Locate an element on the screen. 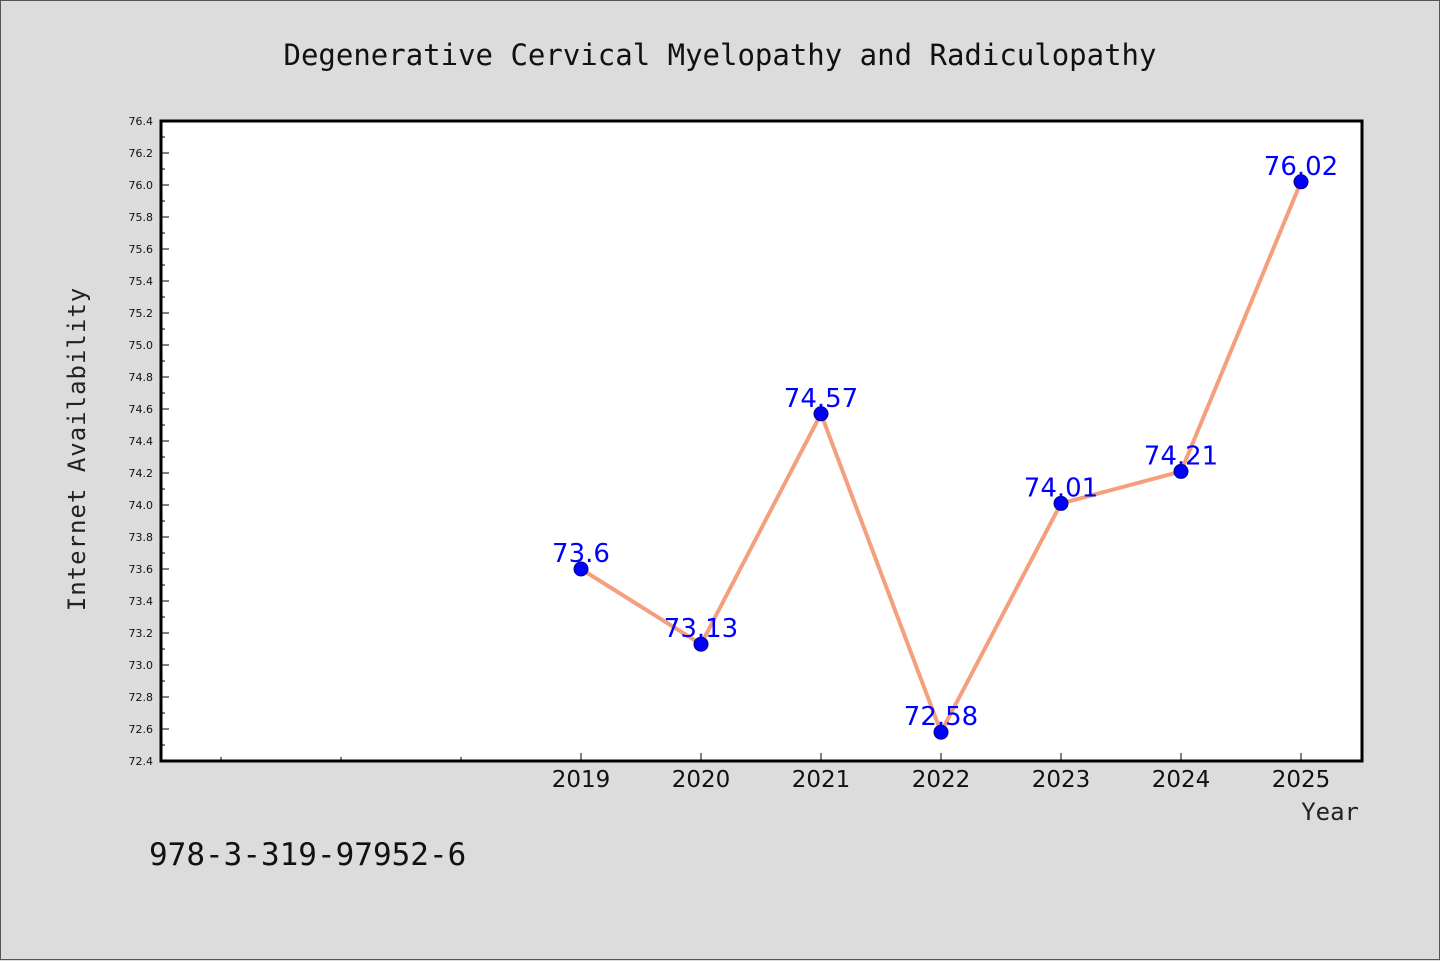 Image resolution: width=1440 pixels, height=961 pixels. data-label: 72.58 is located at coordinates (941, 717).